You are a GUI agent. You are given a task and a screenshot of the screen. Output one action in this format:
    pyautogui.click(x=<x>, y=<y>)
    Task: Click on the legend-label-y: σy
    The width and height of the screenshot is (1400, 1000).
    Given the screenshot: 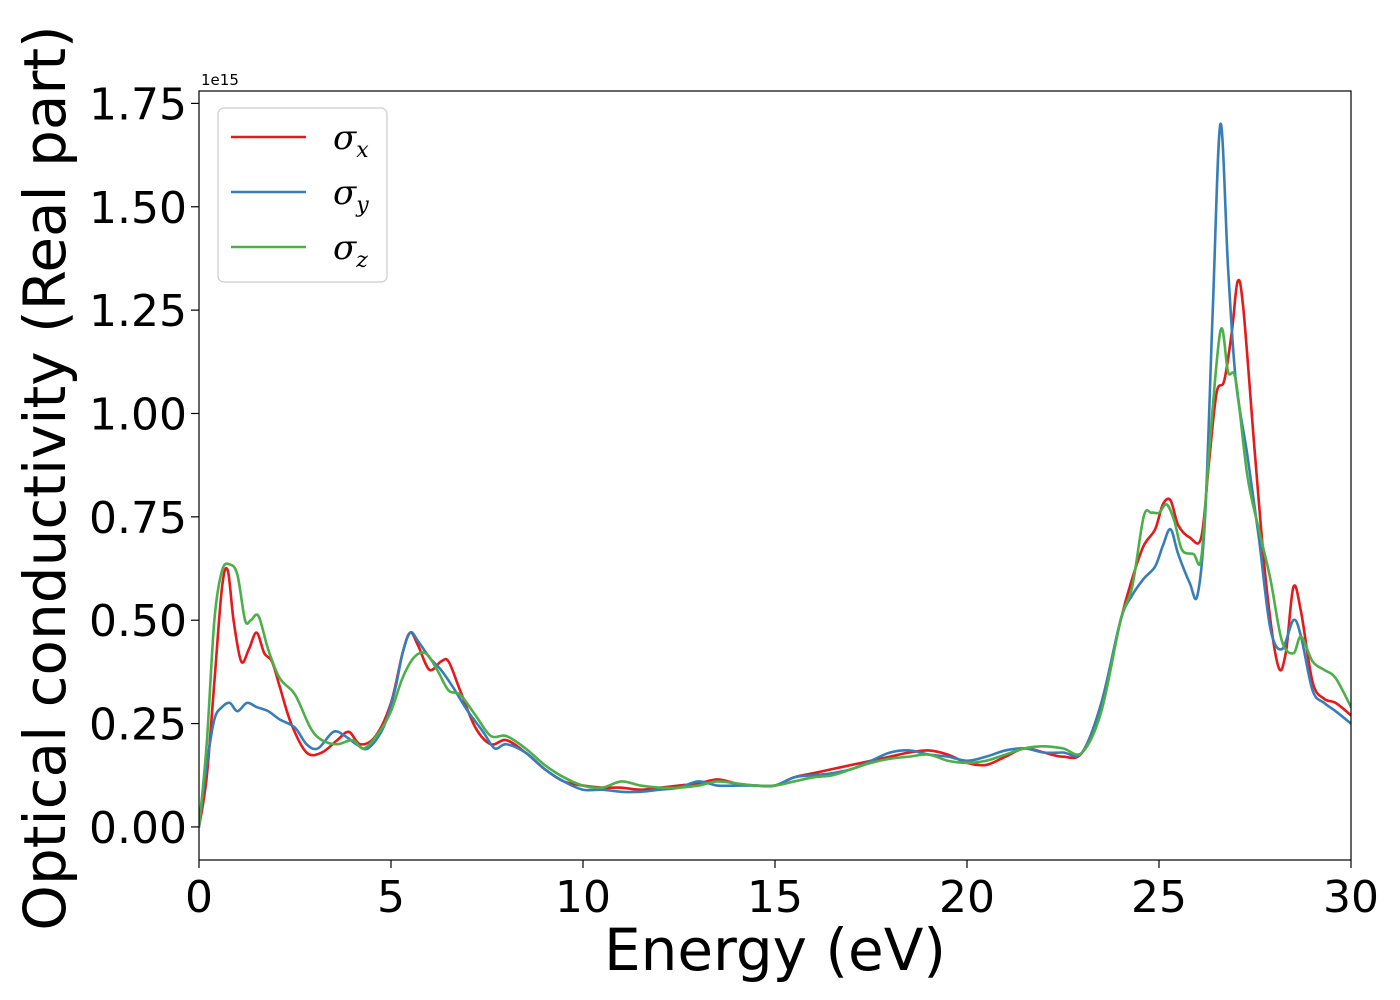 What is the action you would take?
    pyautogui.click(x=351, y=195)
    